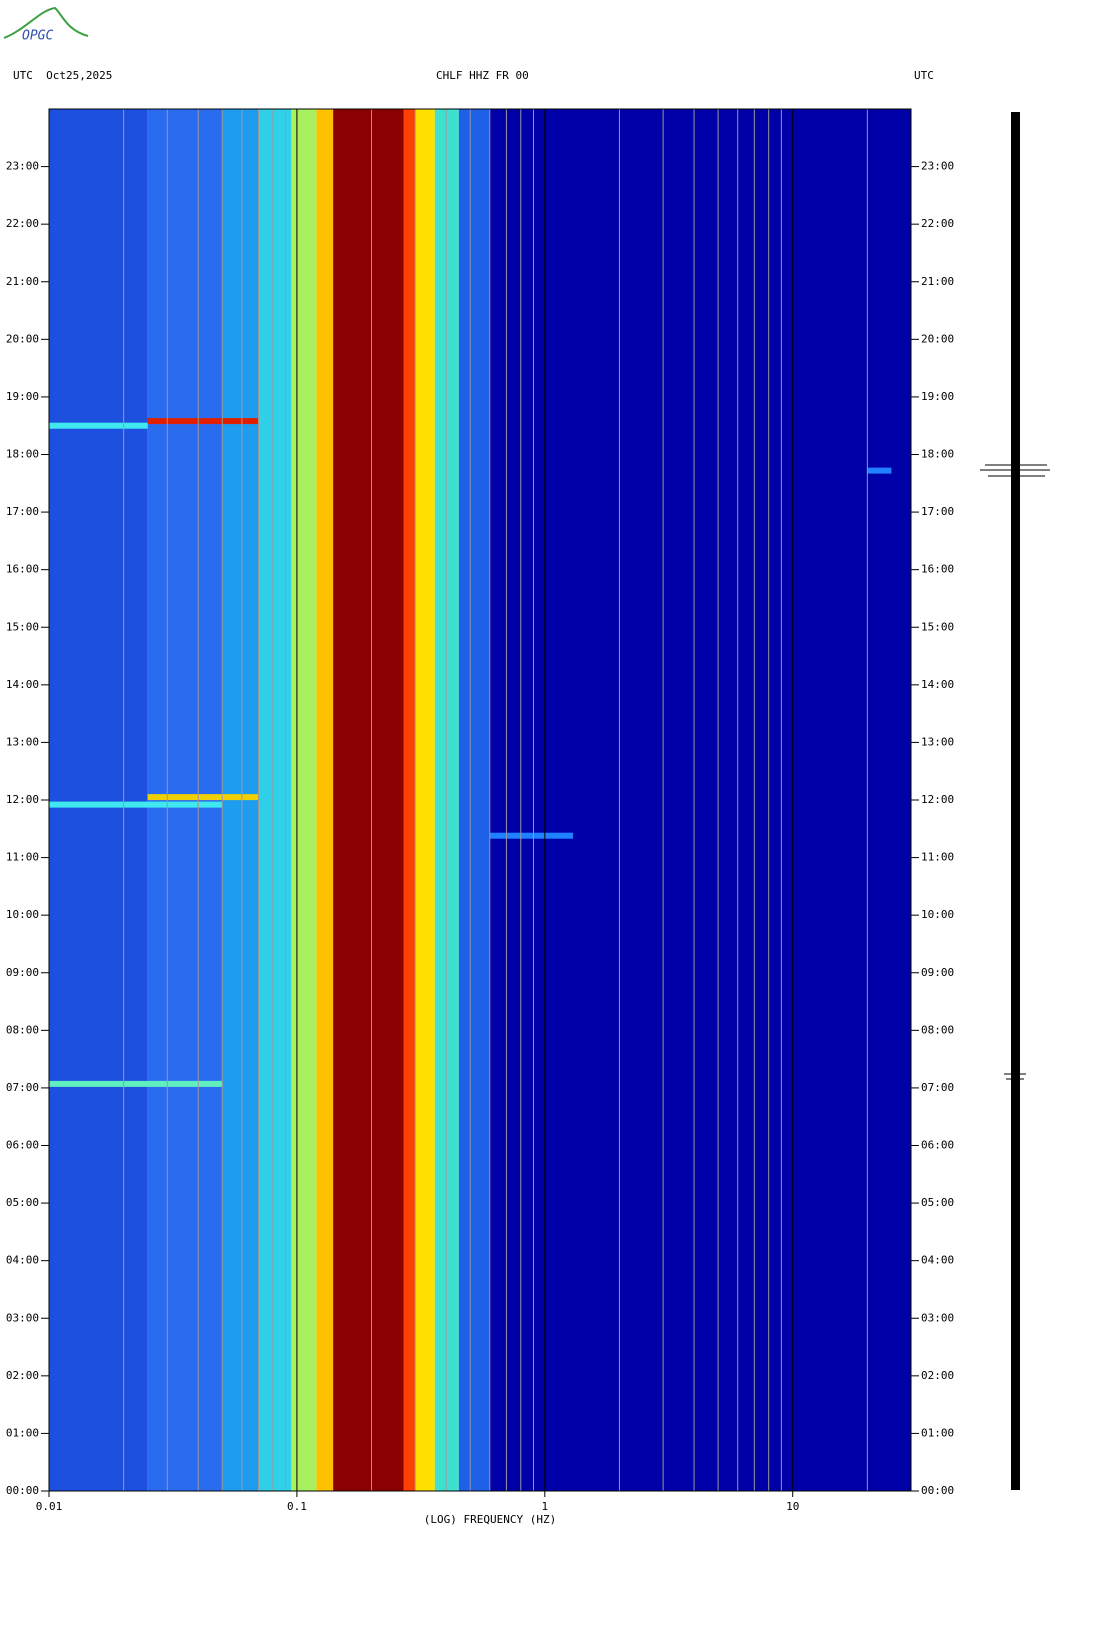 The width and height of the screenshot is (1102, 1638). Describe the element at coordinates (37, 36) in the screenshot. I see `logo: OPGC` at that location.